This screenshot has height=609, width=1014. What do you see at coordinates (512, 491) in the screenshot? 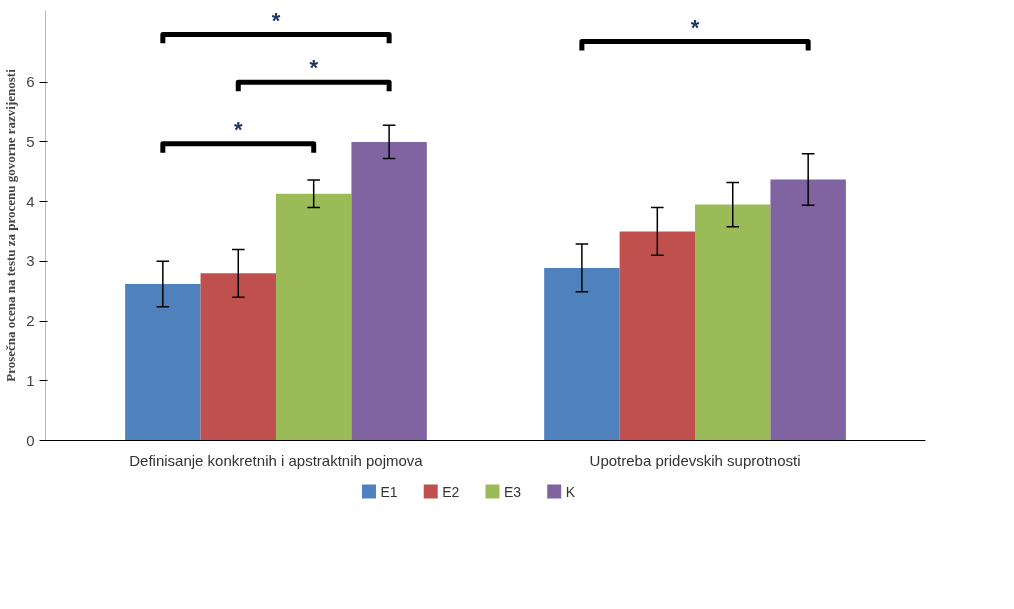
I see `legend-label: E3` at bounding box center [512, 491].